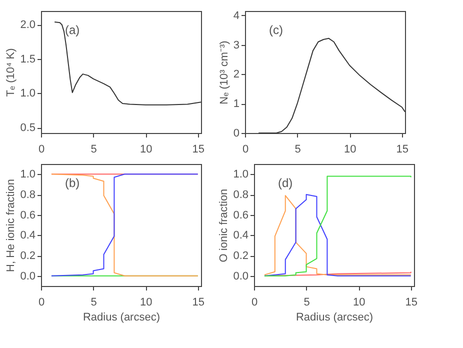  What do you see at coordinates (236, 45) in the screenshot?
I see `y-tick-label: 3` at bounding box center [236, 45].